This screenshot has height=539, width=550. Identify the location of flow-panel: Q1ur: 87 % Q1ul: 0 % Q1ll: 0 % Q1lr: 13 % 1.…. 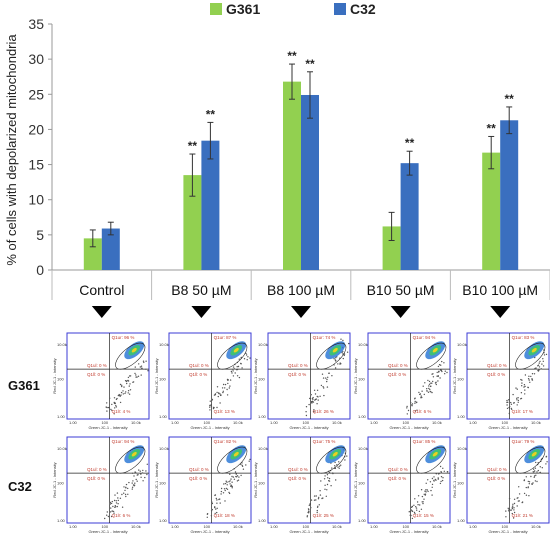
(203, 381).